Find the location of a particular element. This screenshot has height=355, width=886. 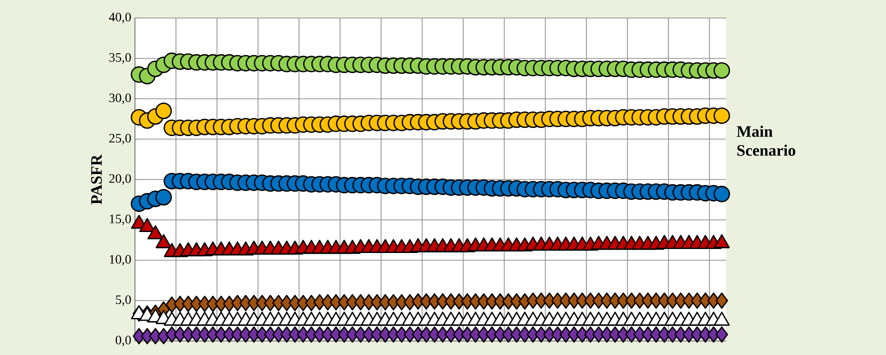

y-tick-label: 0,0 is located at coordinates (123, 341).